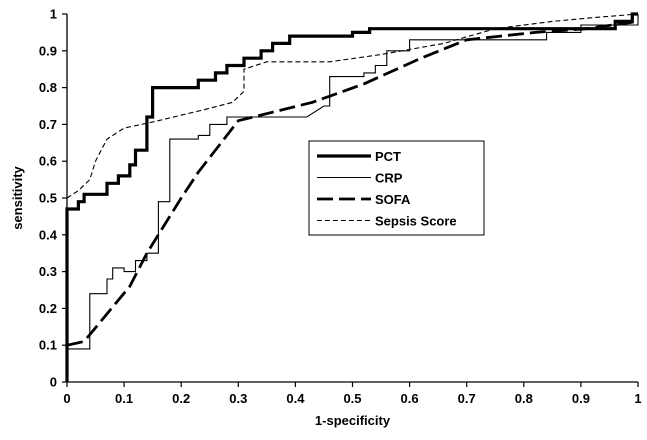 The width and height of the screenshot is (647, 440). Describe the element at coordinates (48, 308) in the screenshot. I see `y-tick-label: 0.2` at that location.